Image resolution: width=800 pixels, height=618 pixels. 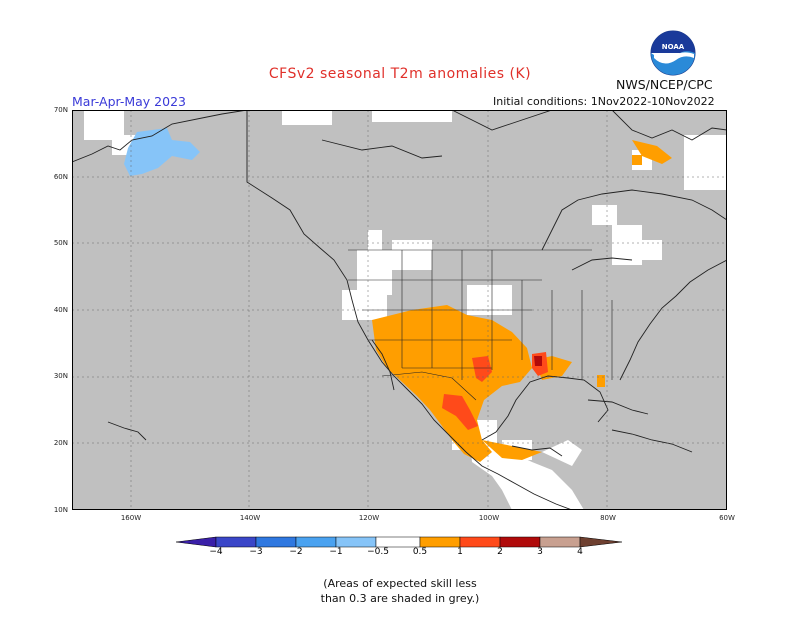 What do you see at coordinates (400, 598) in the screenshot?
I see `skill-note-line2: than 0.3 are shaded in grey.)` at bounding box center [400, 598].